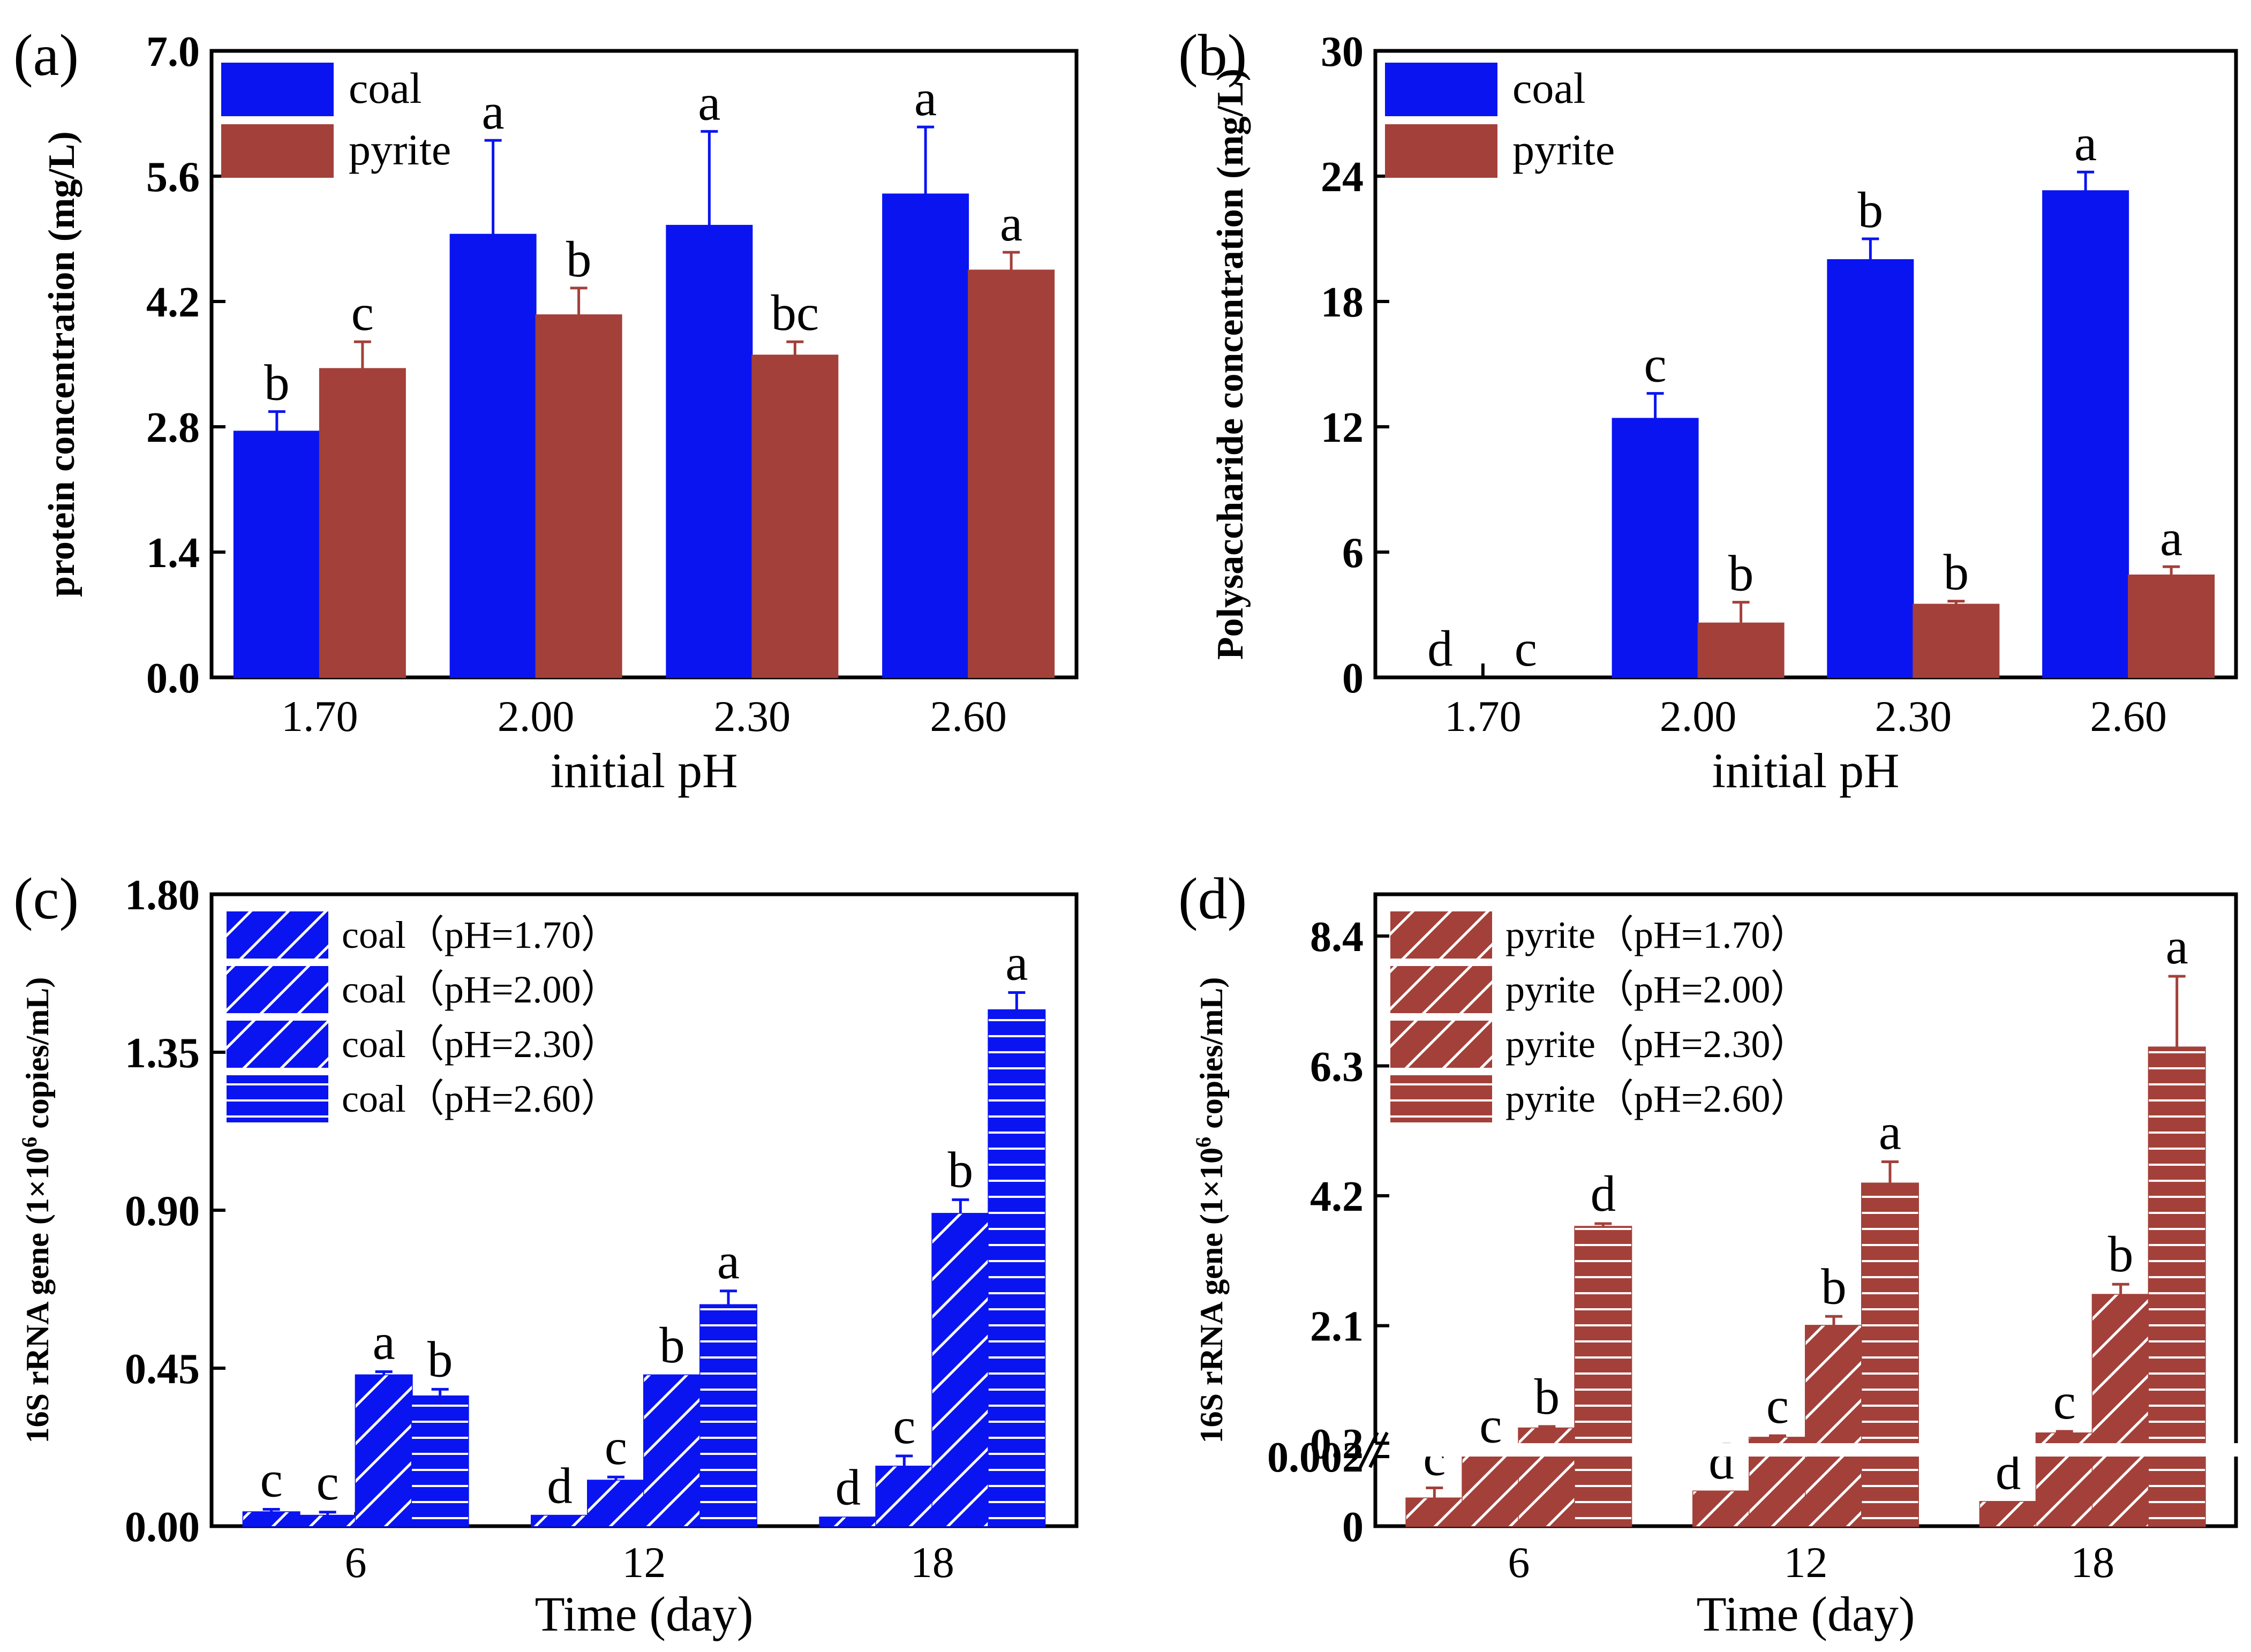  What do you see at coordinates (162, 1211) in the screenshot?
I see `panel-c-ytick-label: 0.90` at bounding box center [162, 1211].